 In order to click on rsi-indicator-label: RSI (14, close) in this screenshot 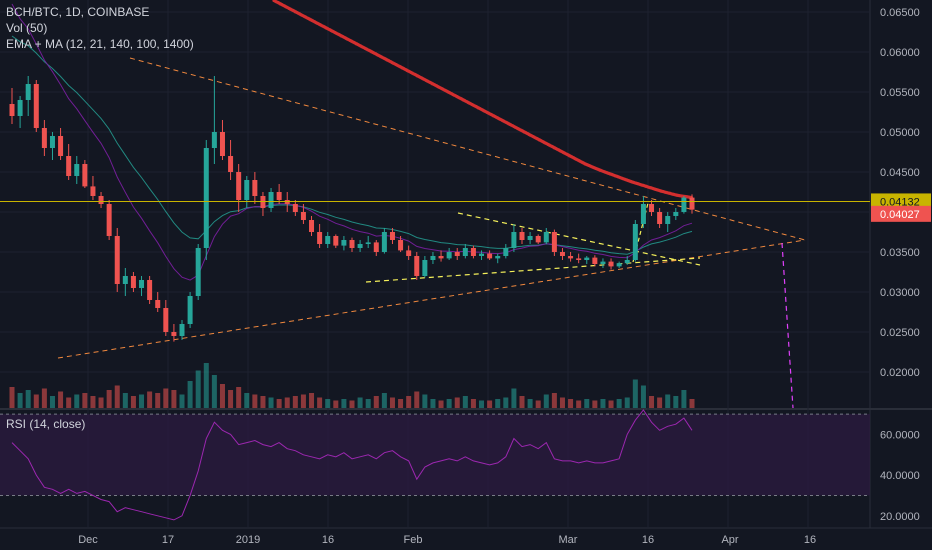, I will do `click(46, 424)`.